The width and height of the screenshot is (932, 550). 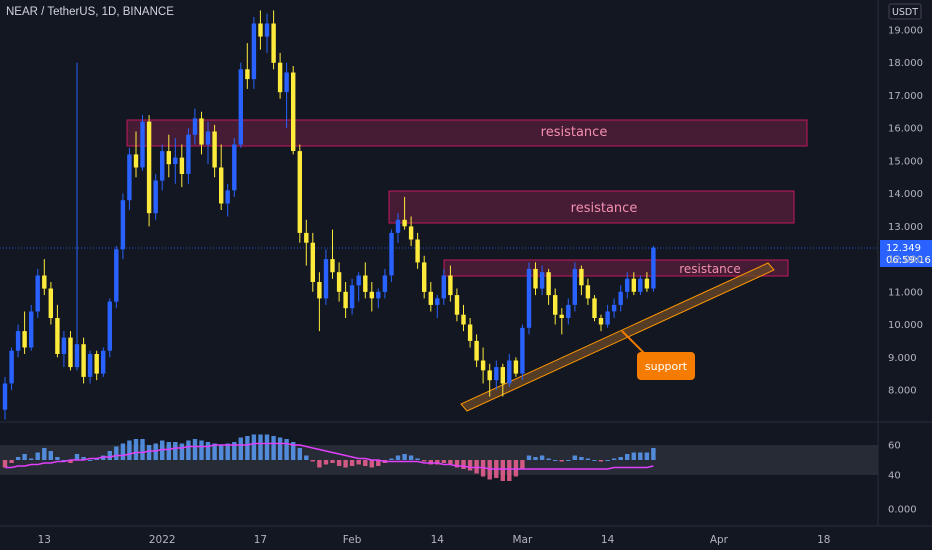 What do you see at coordinates (467, 133) in the screenshot?
I see `resistance-zone-1: resistance` at bounding box center [467, 133].